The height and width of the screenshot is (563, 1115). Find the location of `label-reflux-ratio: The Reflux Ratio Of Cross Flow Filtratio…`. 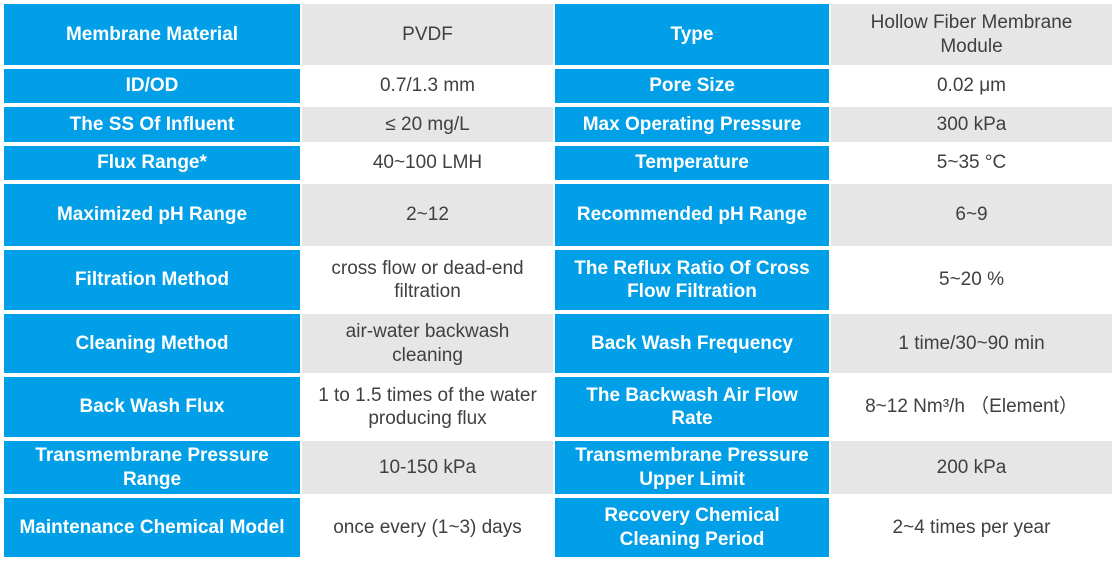

label-reflux-ratio: The Reflux Ratio Of Cross Flow Filtratio… is located at coordinates (692, 280).